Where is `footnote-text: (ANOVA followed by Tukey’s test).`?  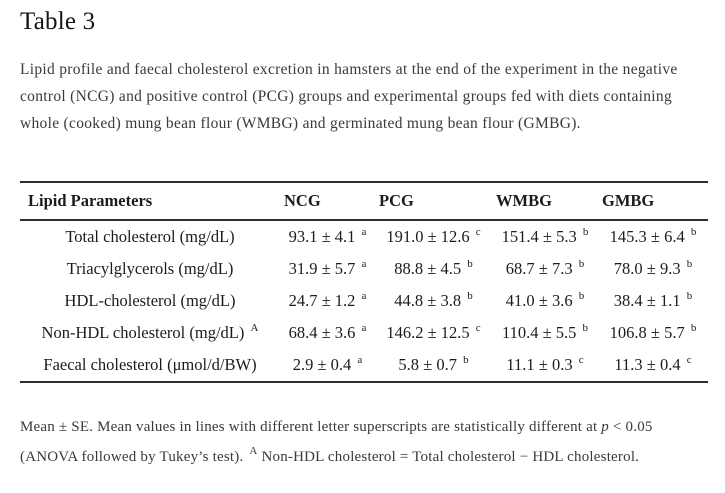 footnote-text: (ANOVA followed by Tukey’s test). is located at coordinates (134, 457).